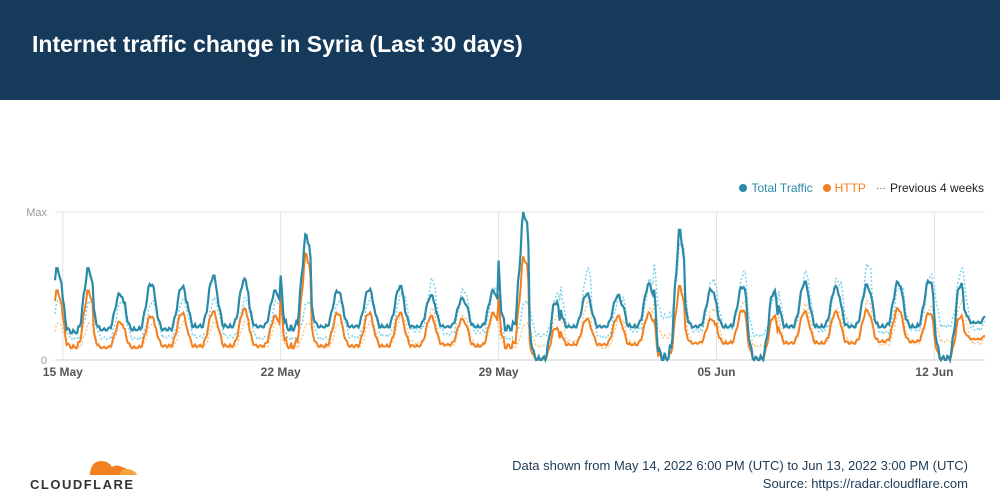 The width and height of the screenshot is (1000, 500). Describe the element at coordinates (934, 372) in the screenshot. I see `x-tick-label: 12 Jun` at that location.